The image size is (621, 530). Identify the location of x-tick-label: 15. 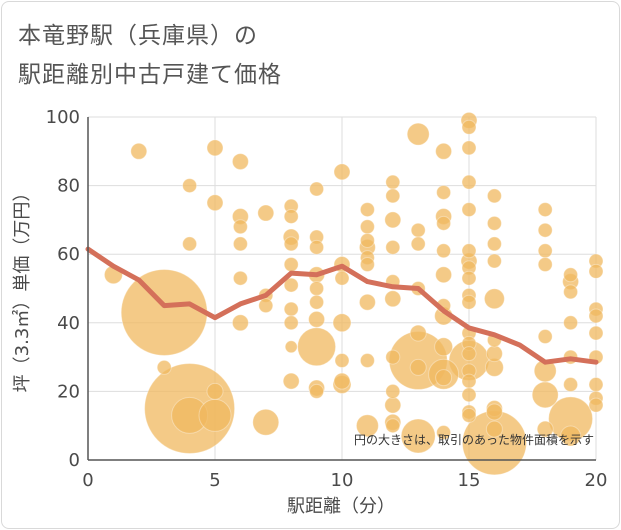
(469, 480).